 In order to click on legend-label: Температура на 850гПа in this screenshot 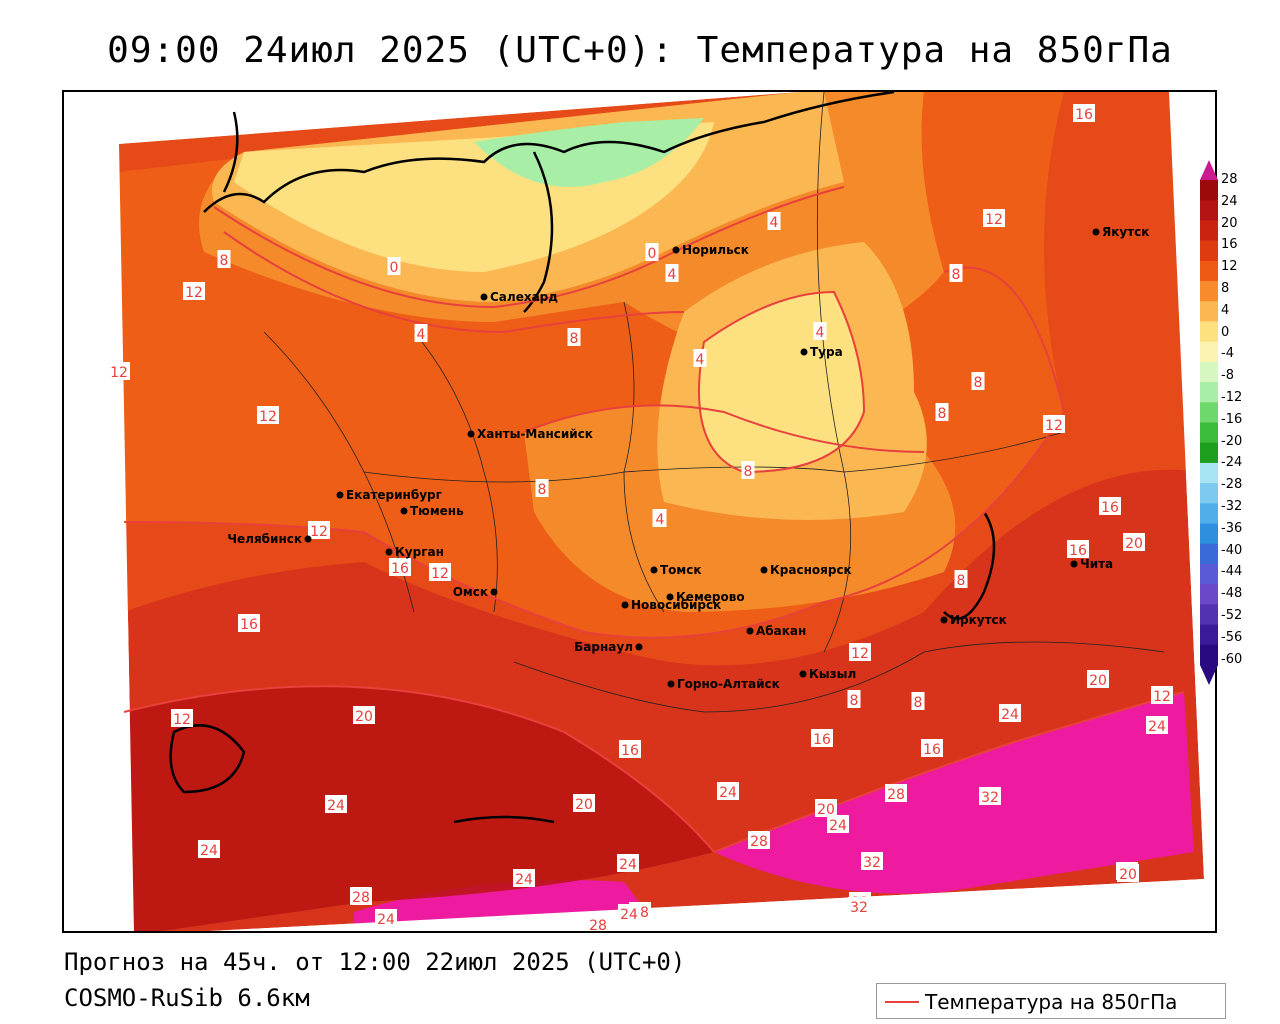, I will do `click(1051, 1002)`.